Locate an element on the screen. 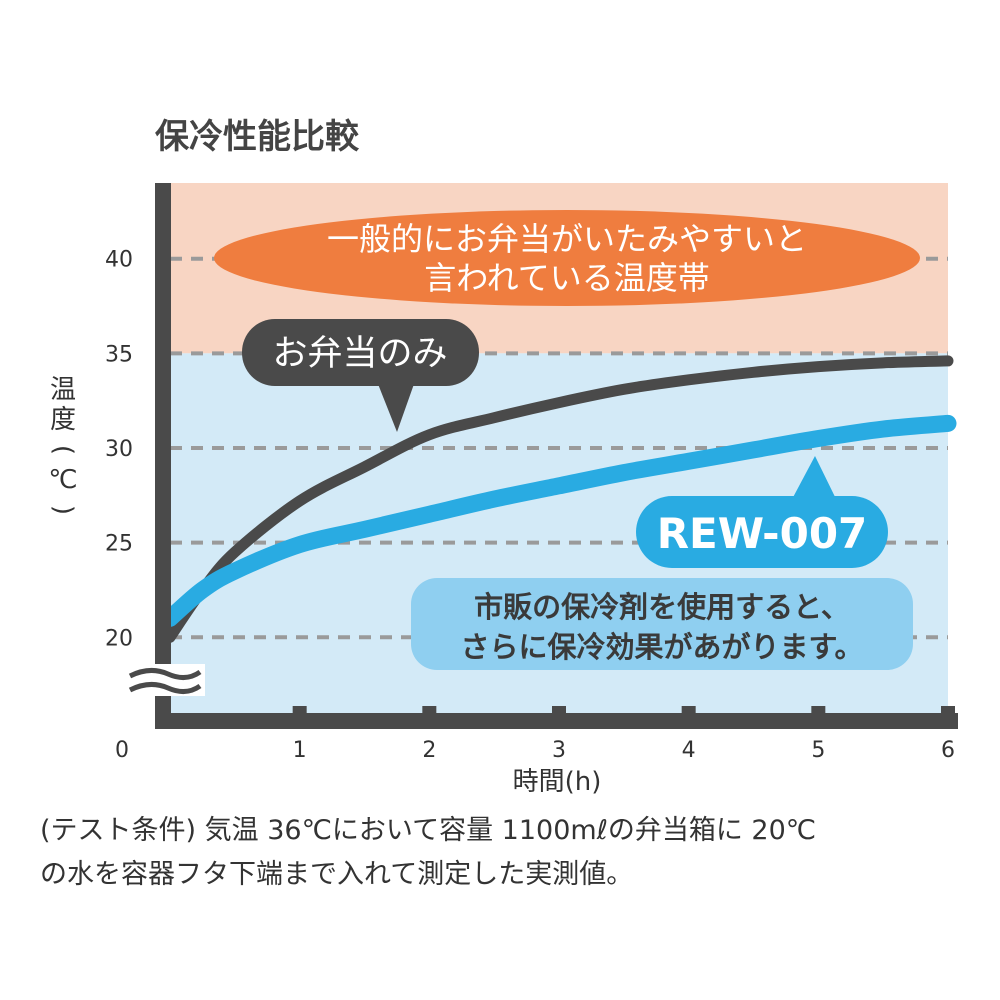 The height and width of the screenshot is (1000, 1000). x-axis-line is located at coordinates (556, 721).